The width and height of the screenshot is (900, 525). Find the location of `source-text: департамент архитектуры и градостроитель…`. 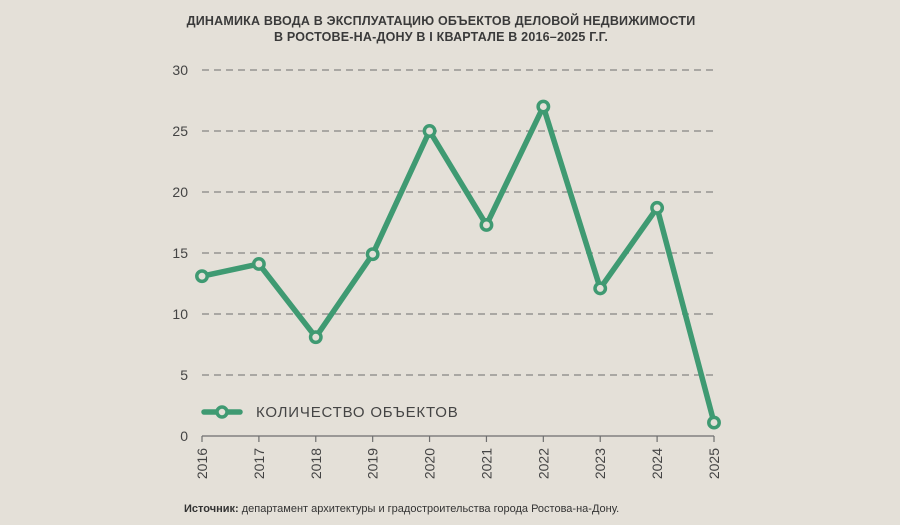

source-text: департамент архитектуры и градостроитель… is located at coordinates (429, 509).